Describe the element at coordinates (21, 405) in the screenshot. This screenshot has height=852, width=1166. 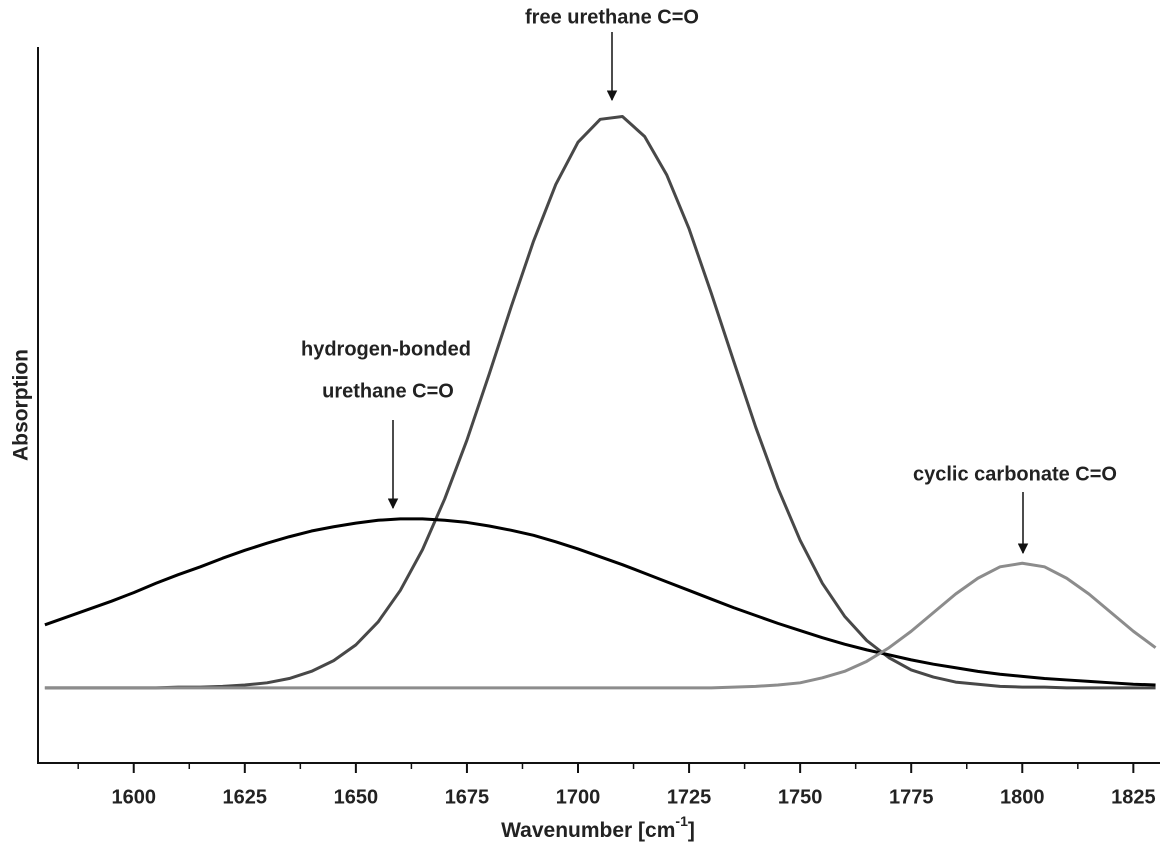
I see `y-axis-label: Absorption` at that location.